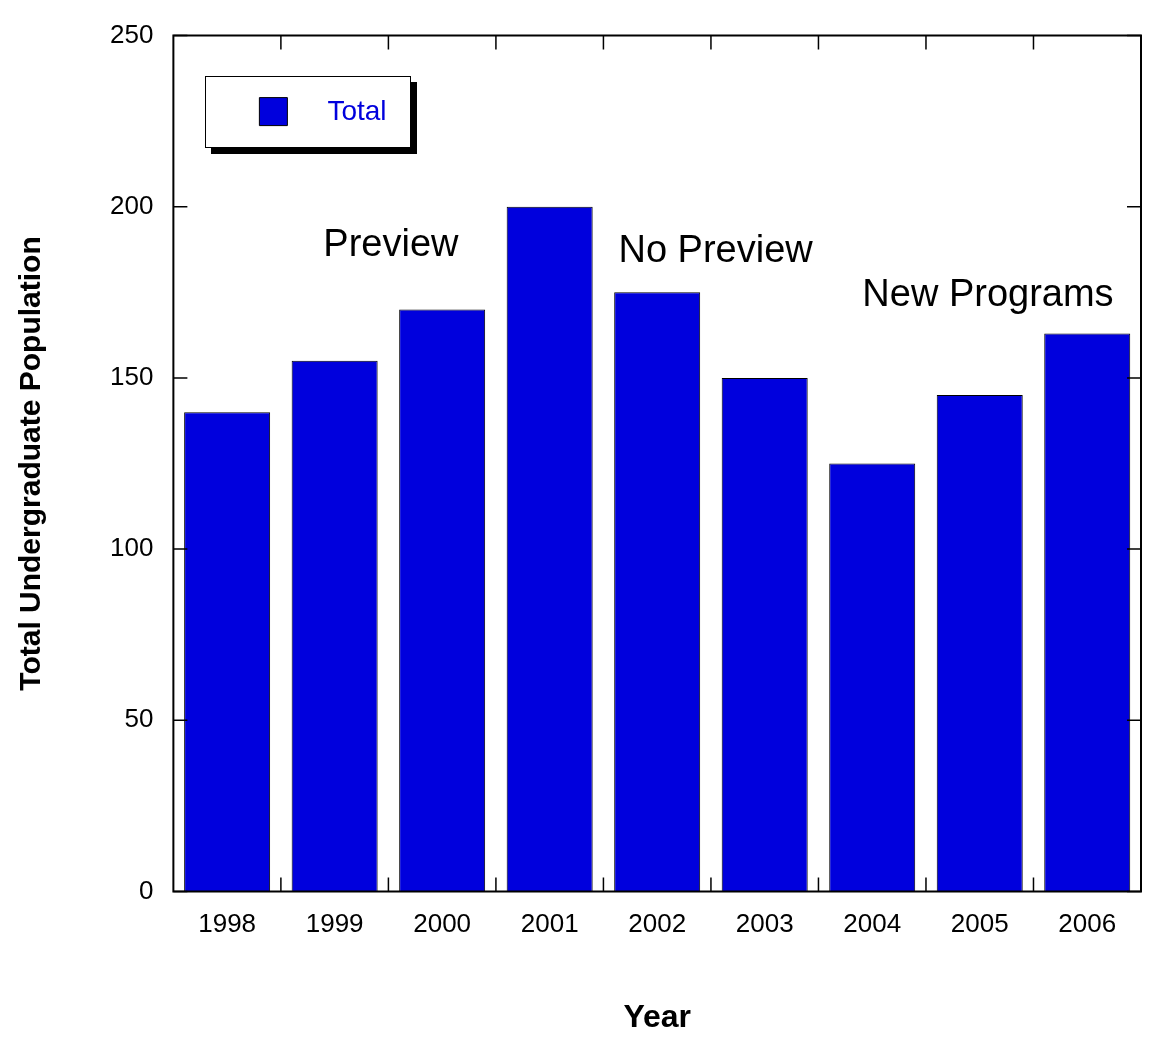 This screenshot has width=1149, height=1051. Describe the element at coordinates (139, 718) in the screenshot. I see `y-tick-label: 50` at that location.